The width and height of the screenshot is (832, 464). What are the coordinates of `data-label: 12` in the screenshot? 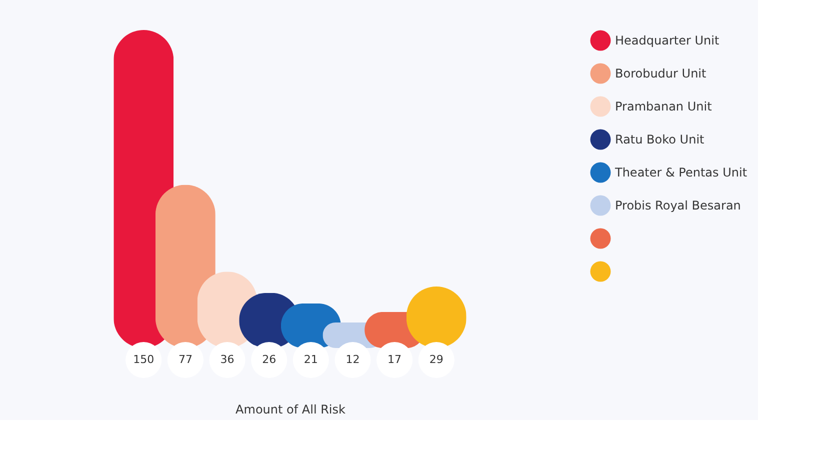 It's located at (353, 359).